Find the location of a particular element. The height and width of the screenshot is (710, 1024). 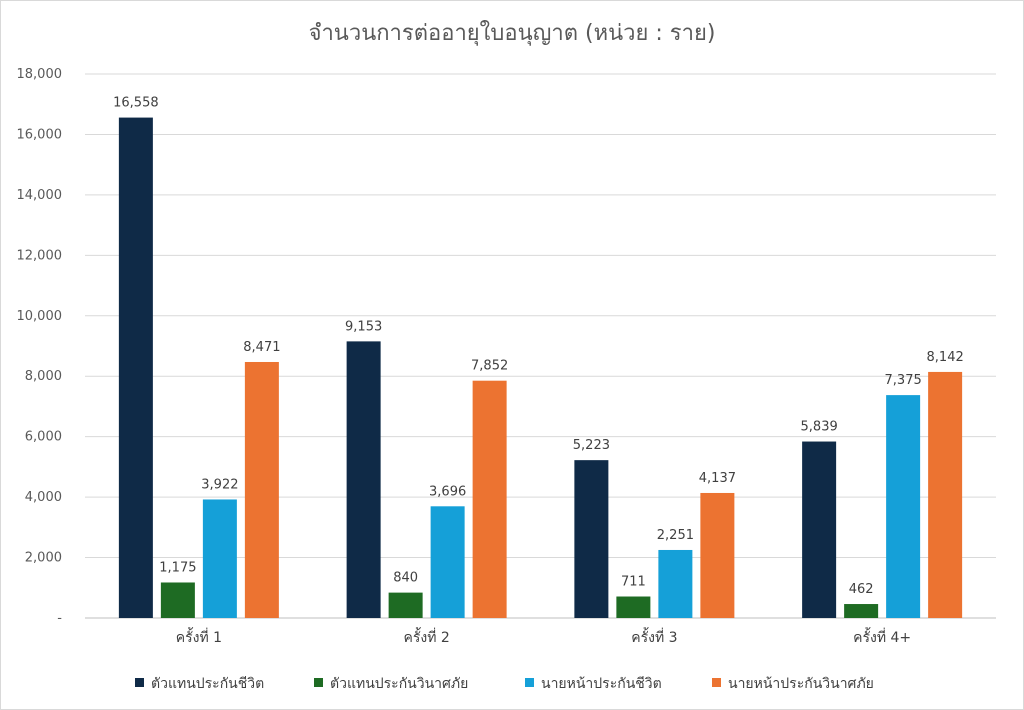

y-tick-label: 8,000 is located at coordinates (43, 376).